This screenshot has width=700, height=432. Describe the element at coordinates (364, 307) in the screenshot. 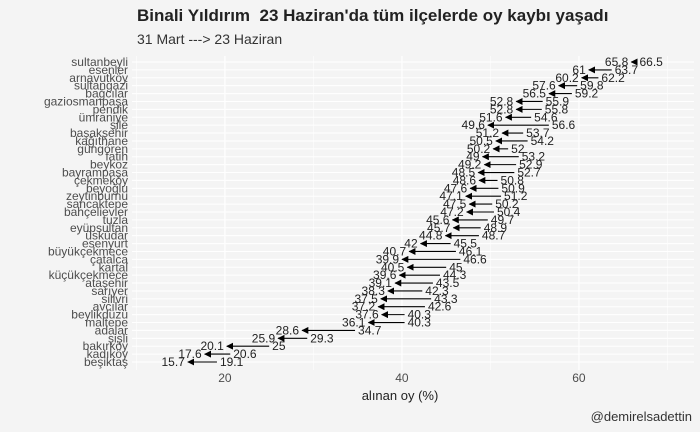

I see `label-june-avcılar: 37.2` at that location.